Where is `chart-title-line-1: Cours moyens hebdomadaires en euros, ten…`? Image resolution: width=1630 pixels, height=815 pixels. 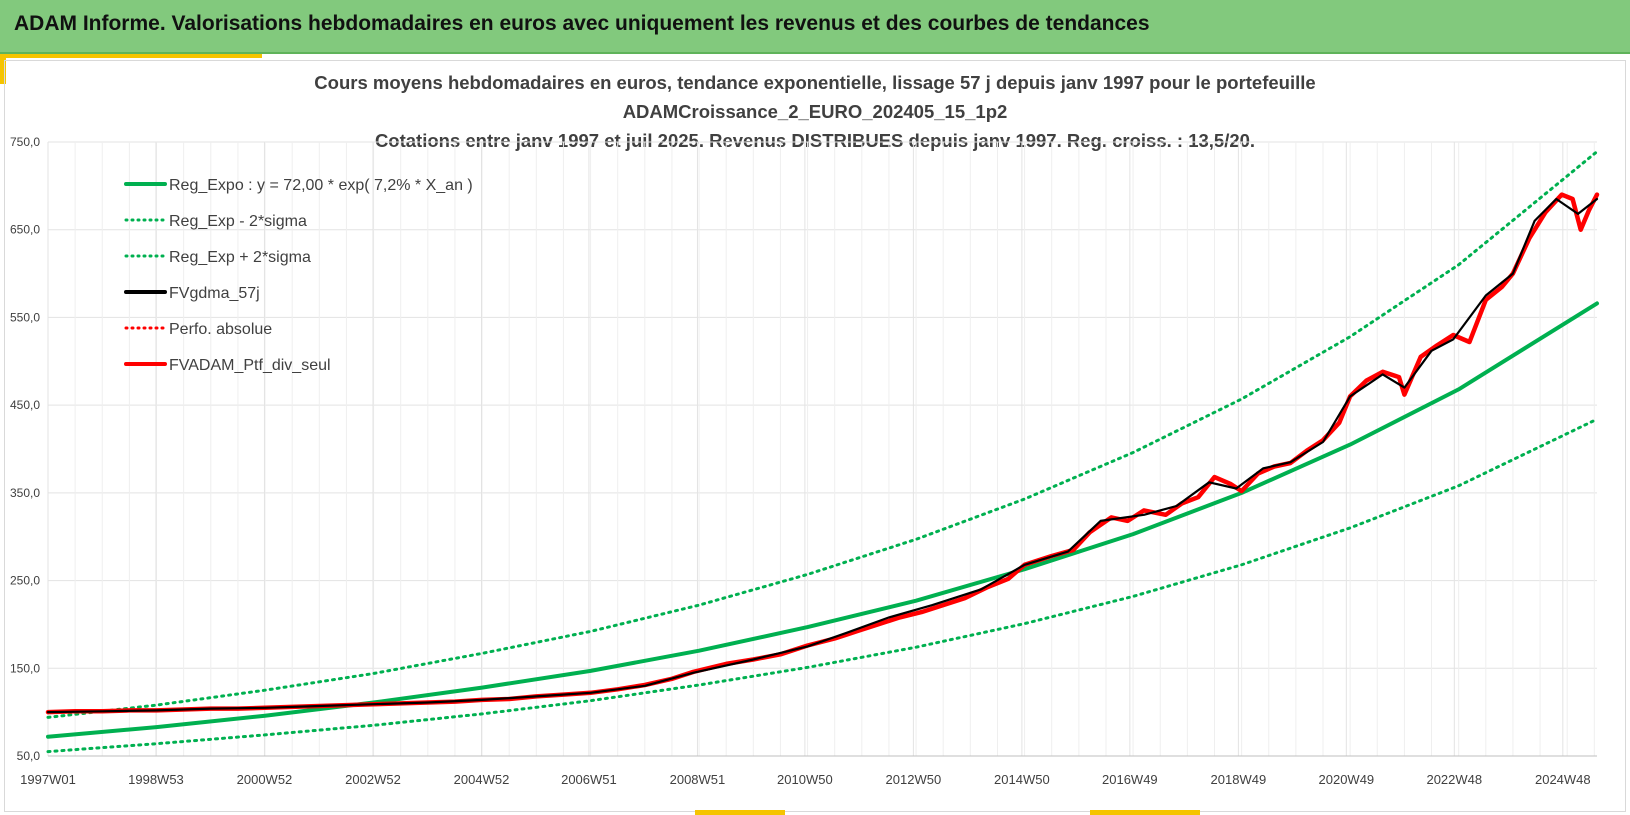 chart-title-line-1: Cours moyens hebdomadaires en euros, ten… is located at coordinates (815, 82).